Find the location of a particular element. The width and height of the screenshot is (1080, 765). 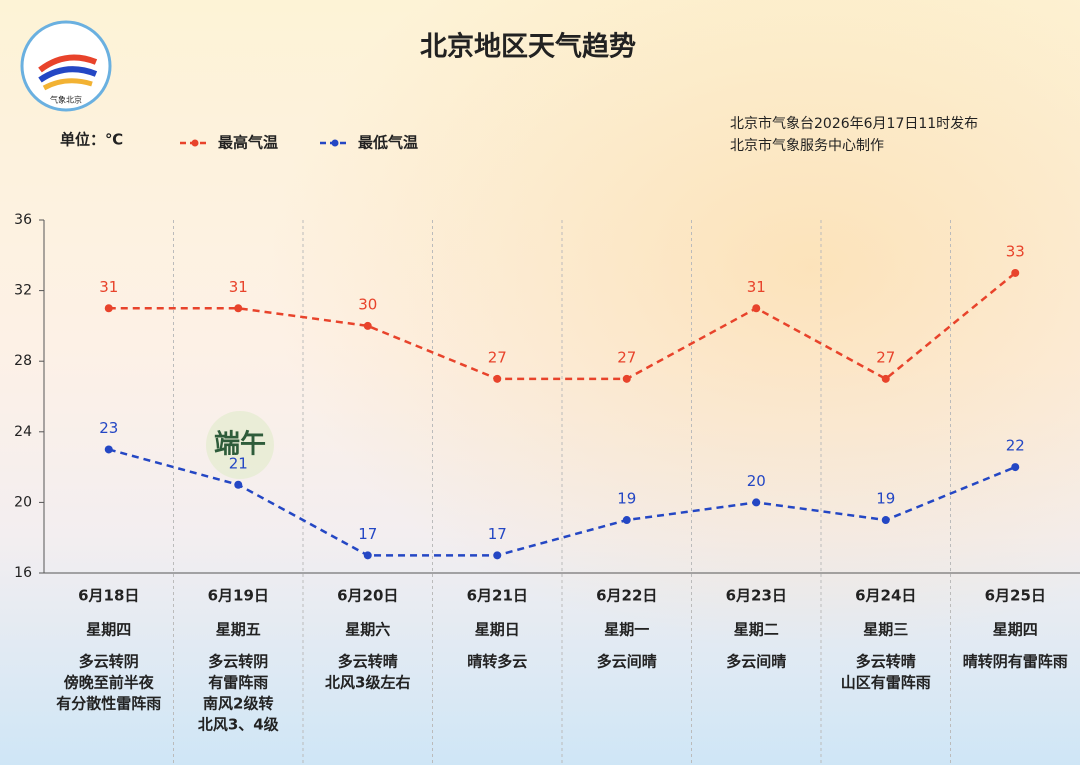

series-line is located at coordinates (562, 502).